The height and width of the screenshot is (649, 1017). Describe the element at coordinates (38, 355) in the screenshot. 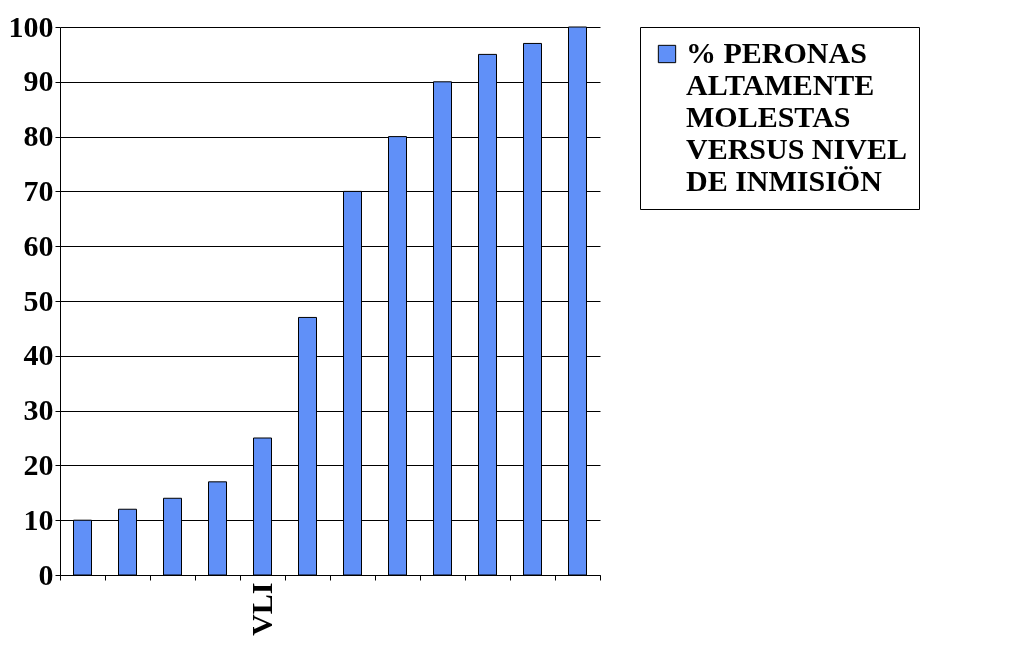

I see `y-tick-label: 40` at that location.